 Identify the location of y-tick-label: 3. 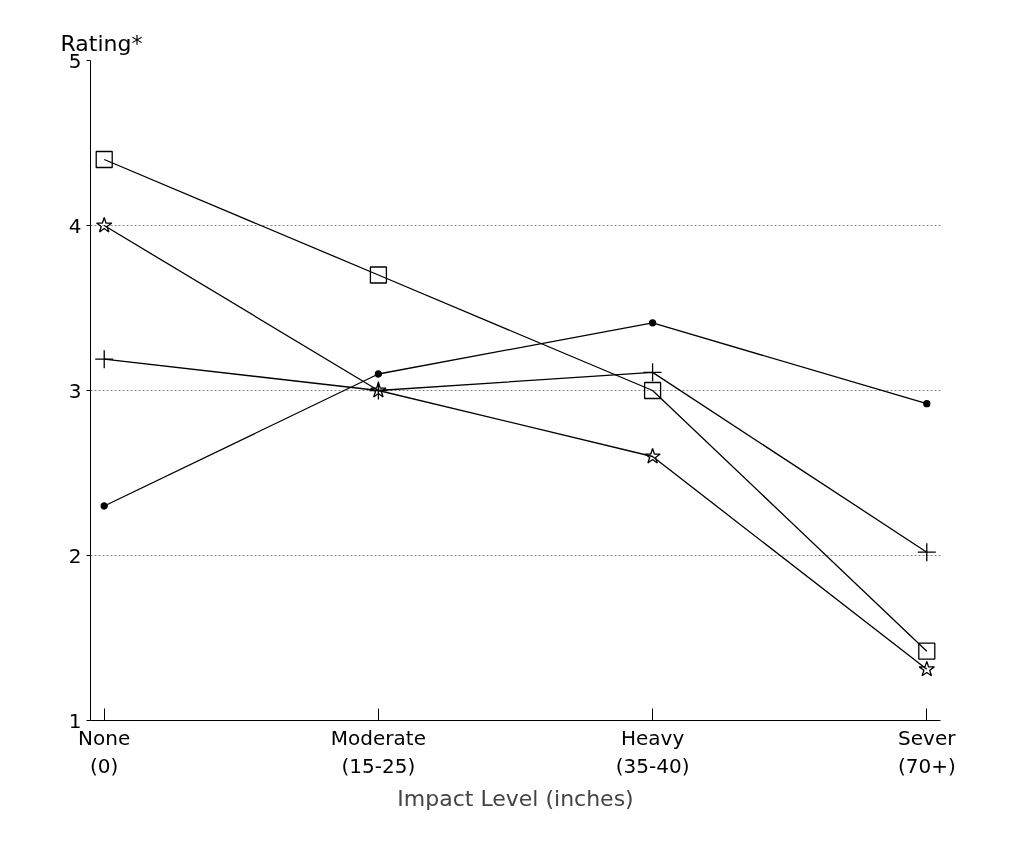
(75, 390).